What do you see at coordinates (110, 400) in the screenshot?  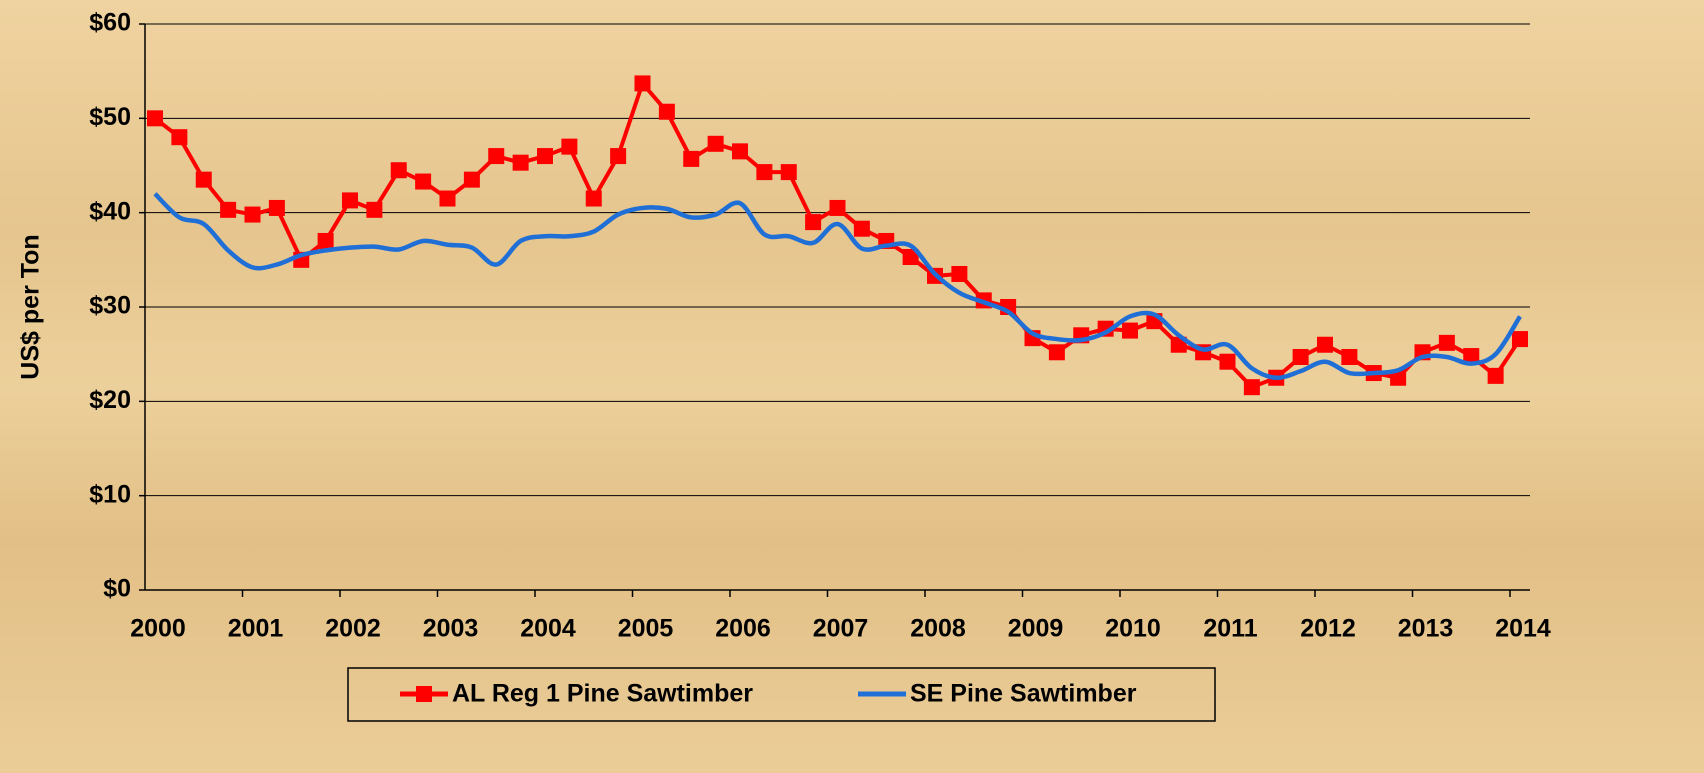 I see `y-tick-label: $20` at bounding box center [110, 400].